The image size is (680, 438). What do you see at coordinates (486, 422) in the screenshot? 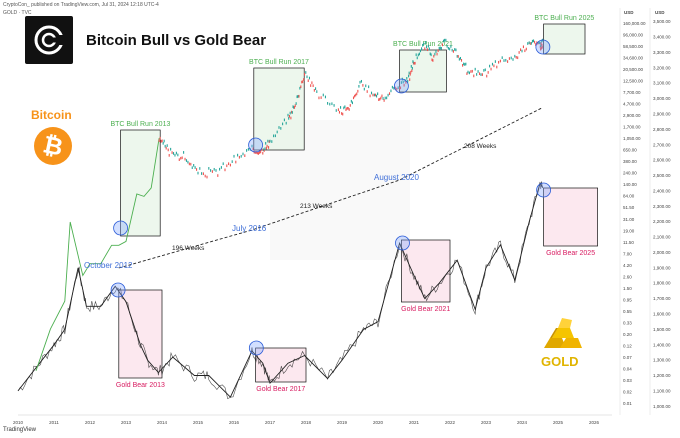
I see `x-tick-label: 2023` at bounding box center [486, 422].